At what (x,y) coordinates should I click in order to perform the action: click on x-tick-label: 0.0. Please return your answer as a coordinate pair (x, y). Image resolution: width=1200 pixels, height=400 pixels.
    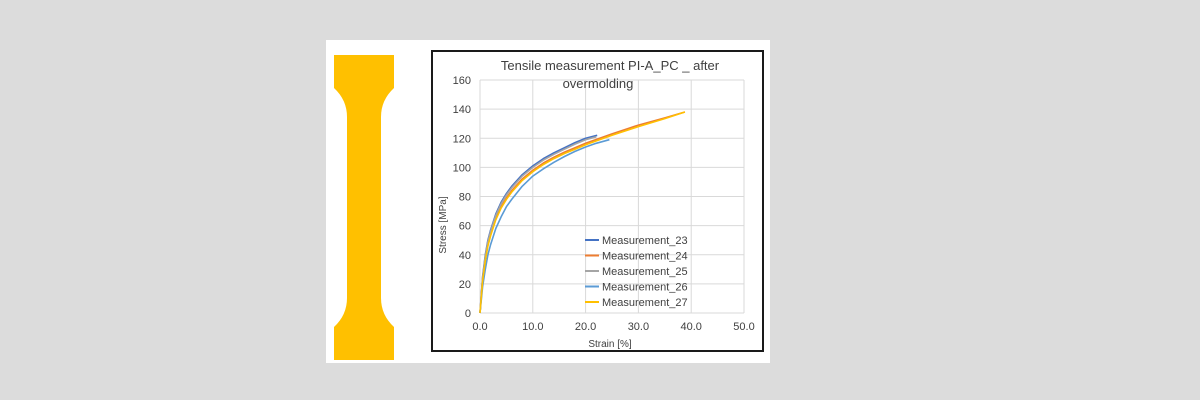
    Looking at the image, I should click on (479, 327).